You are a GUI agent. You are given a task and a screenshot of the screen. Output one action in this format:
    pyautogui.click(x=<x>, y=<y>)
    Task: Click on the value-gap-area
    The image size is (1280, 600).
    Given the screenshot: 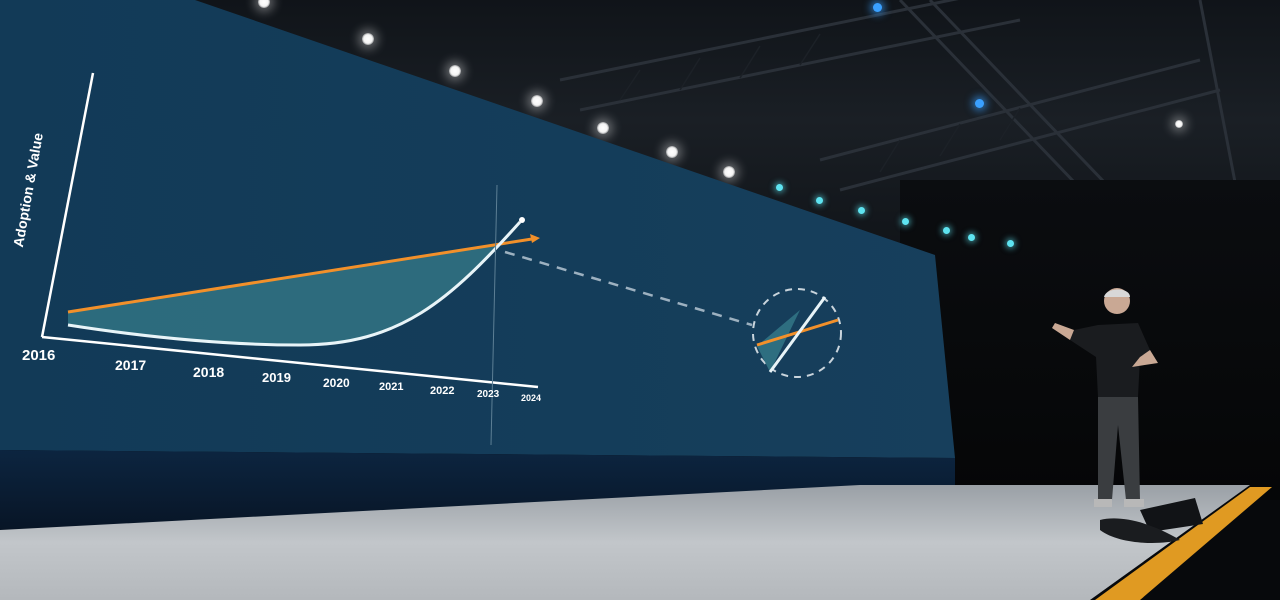 What is the action you would take?
    pyautogui.click(x=284, y=294)
    